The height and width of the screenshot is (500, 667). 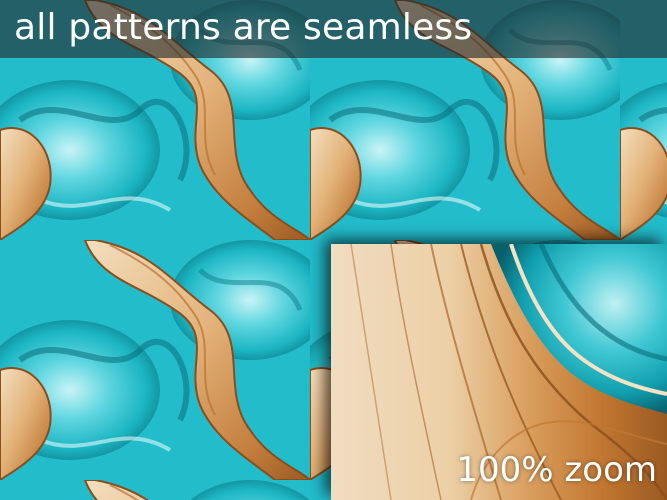 I want to click on caption-text: all patterns are seamless, so click(x=243, y=27).